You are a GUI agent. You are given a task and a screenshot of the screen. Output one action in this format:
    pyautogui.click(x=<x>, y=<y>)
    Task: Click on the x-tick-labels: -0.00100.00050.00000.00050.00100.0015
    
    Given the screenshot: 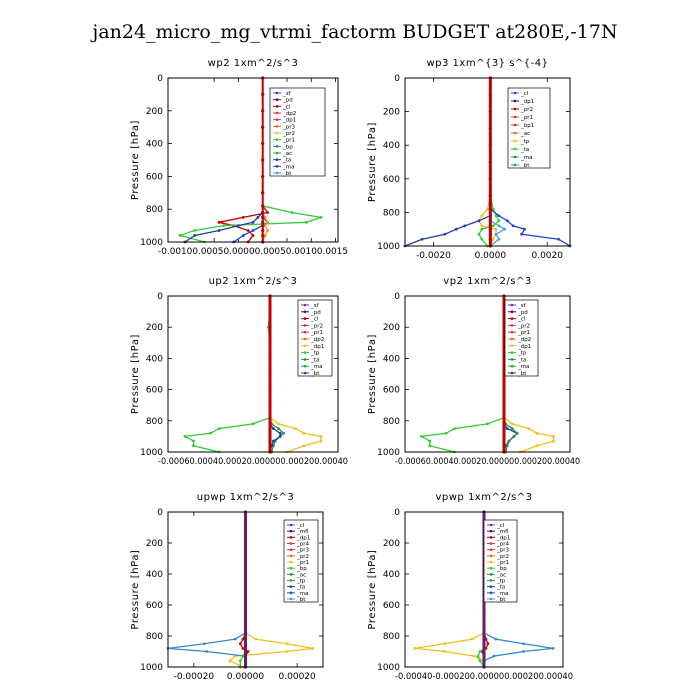 What is the action you would take?
    pyautogui.click(x=253, y=252)
    